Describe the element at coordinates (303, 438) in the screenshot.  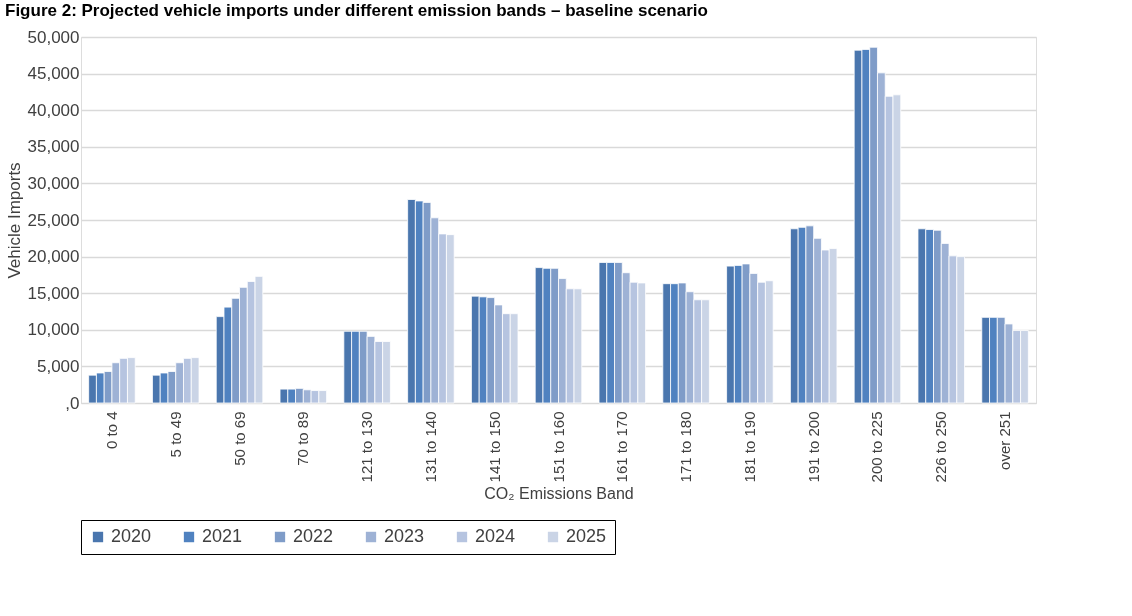
I see `x-tick-label: 70 to 89` at that location.